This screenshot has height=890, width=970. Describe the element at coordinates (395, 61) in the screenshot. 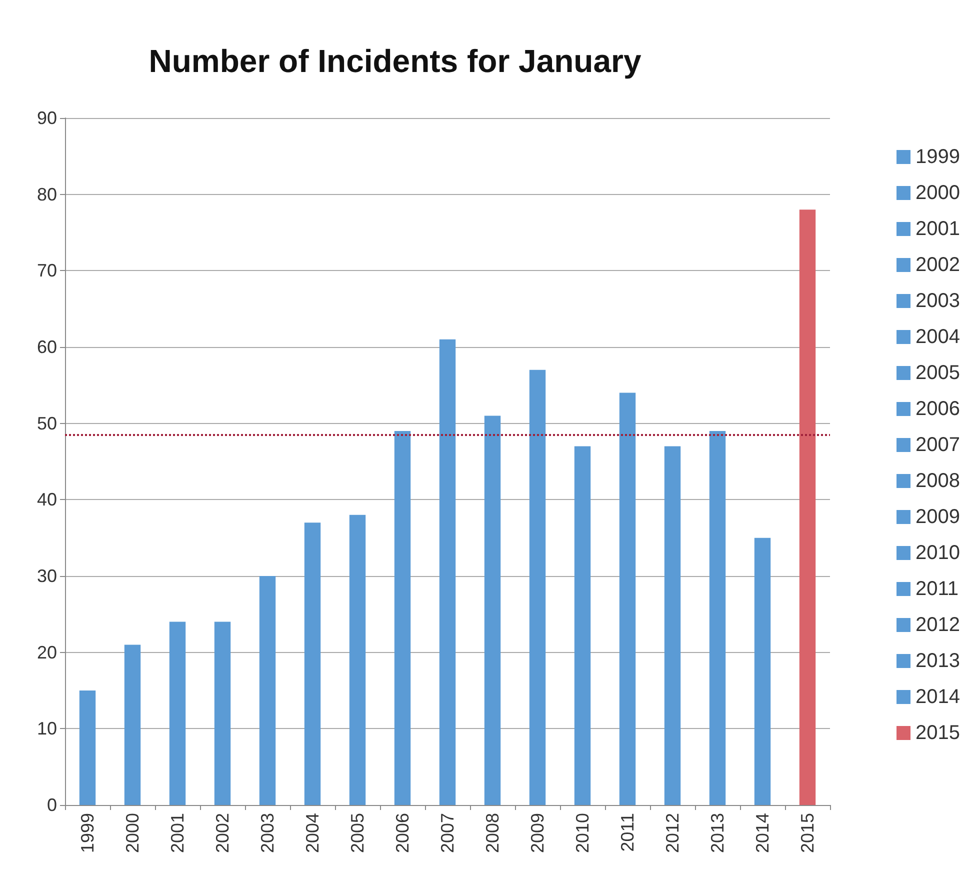

I see `chart-title: Number of Incidents for January` at that location.